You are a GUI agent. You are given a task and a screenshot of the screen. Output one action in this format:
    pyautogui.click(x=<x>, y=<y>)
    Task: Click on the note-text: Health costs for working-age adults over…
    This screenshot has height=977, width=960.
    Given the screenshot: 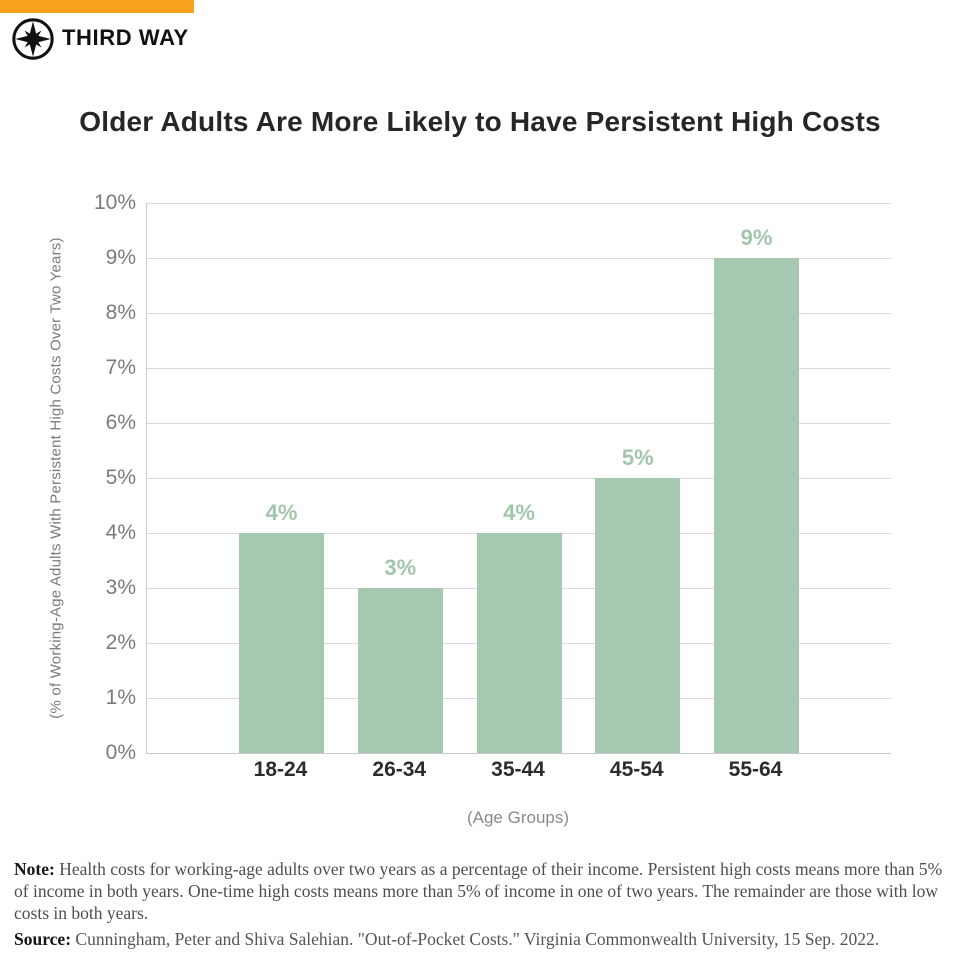 What is the action you would take?
    pyautogui.click(x=478, y=891)
    